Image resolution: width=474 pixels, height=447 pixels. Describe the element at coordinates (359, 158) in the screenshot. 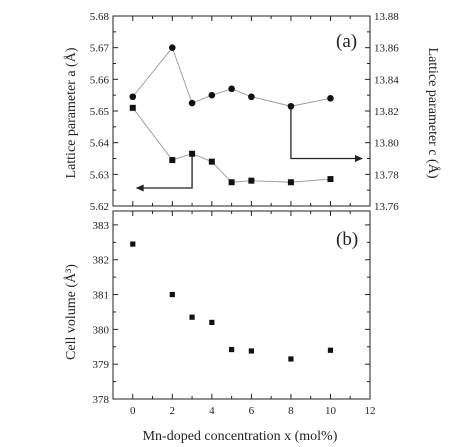

I see `arrow-head-right` at that location.